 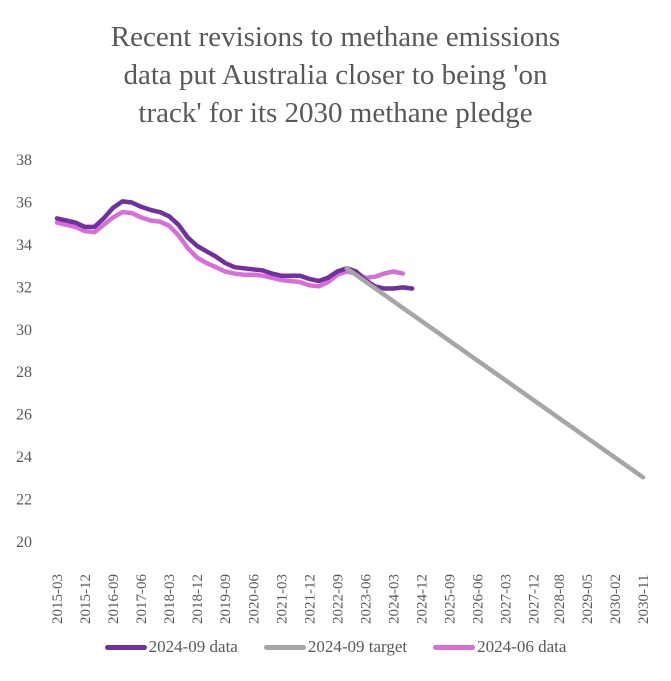 What do you see at coordinates (310, 599) in the screenshot?
I see `x-tick-label: 2021-12` at bounding box center [310, 599].